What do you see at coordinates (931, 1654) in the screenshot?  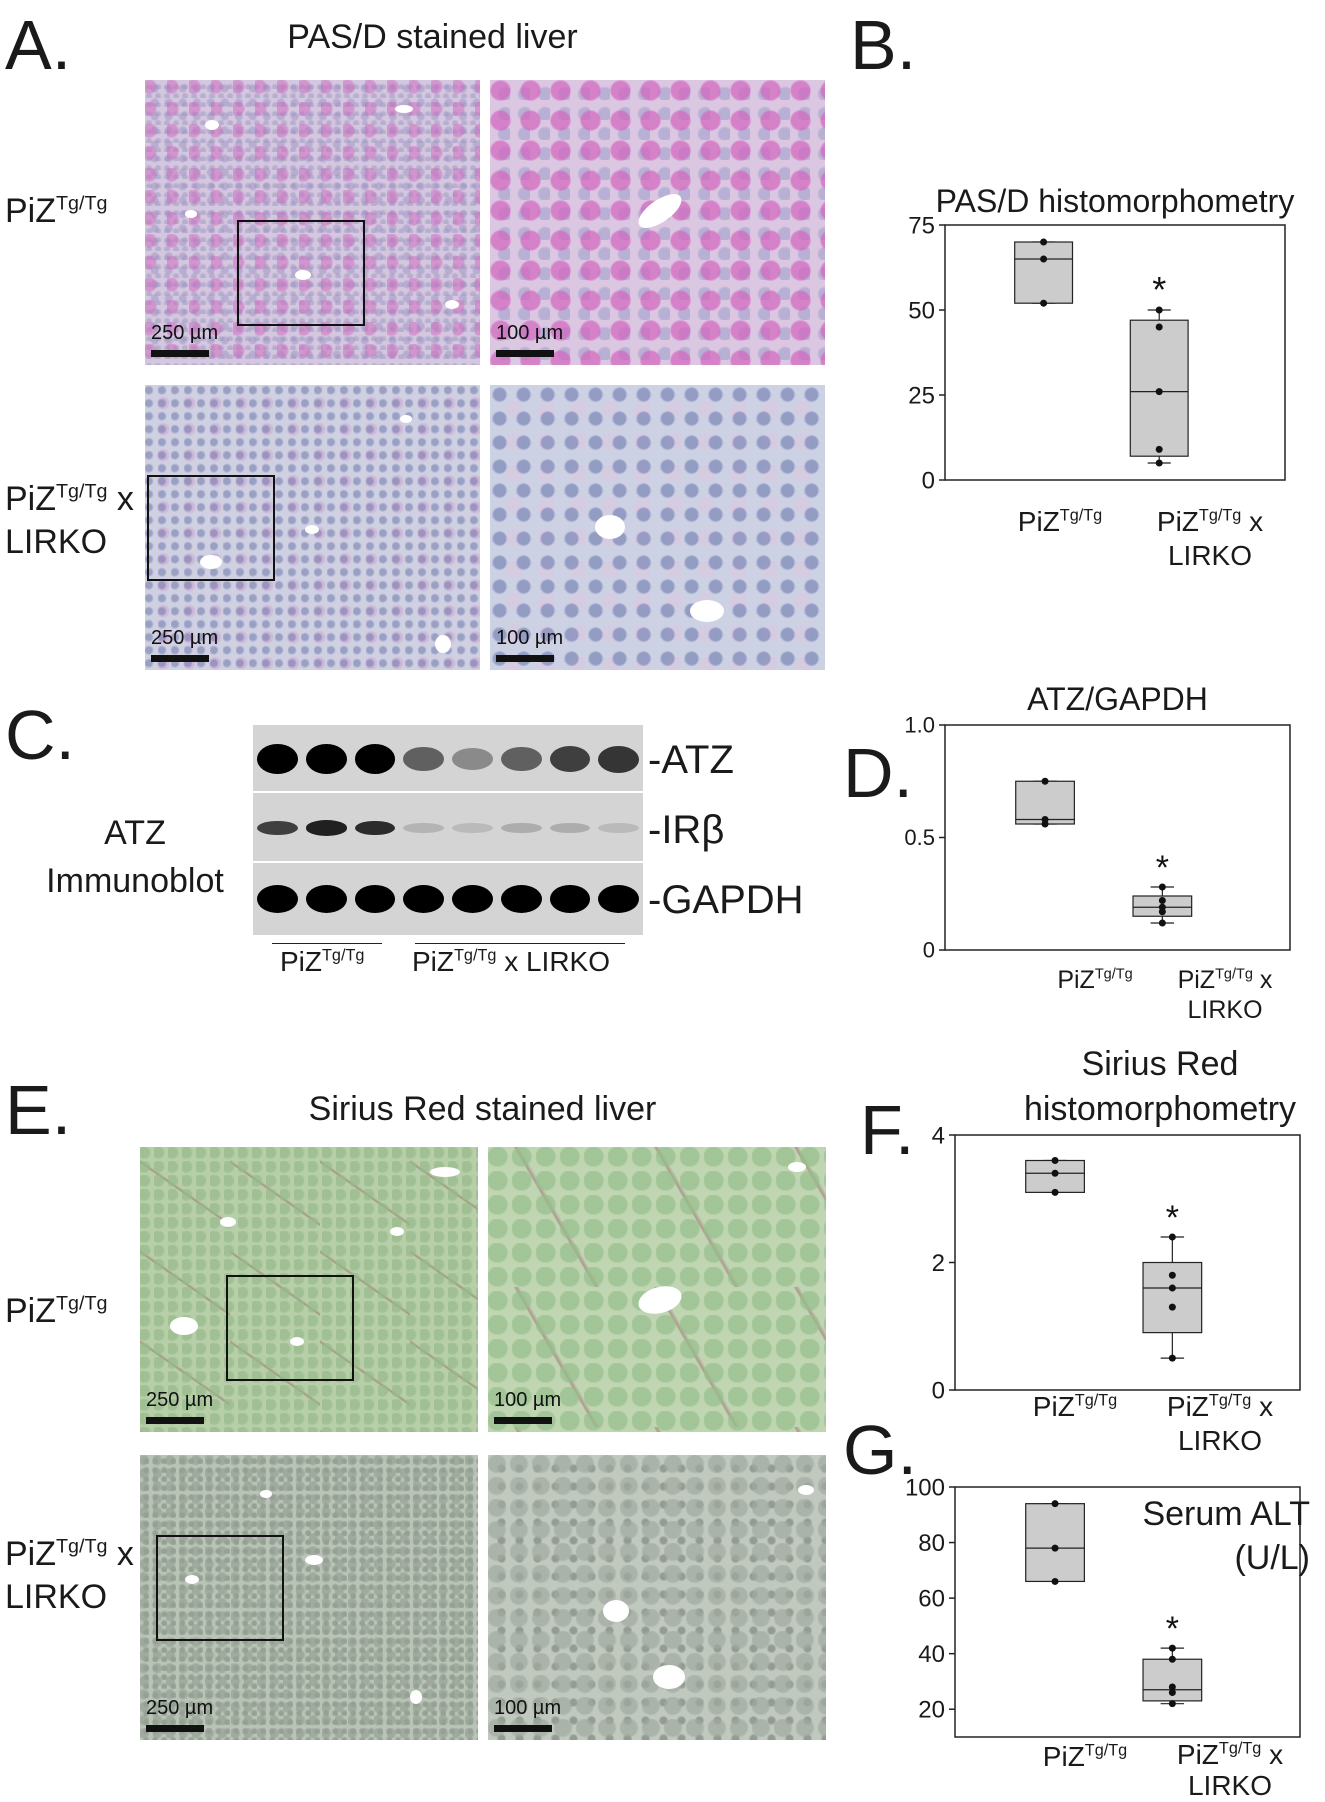 I see `y-tick-label: 40` at bounding box center [931, 1654].